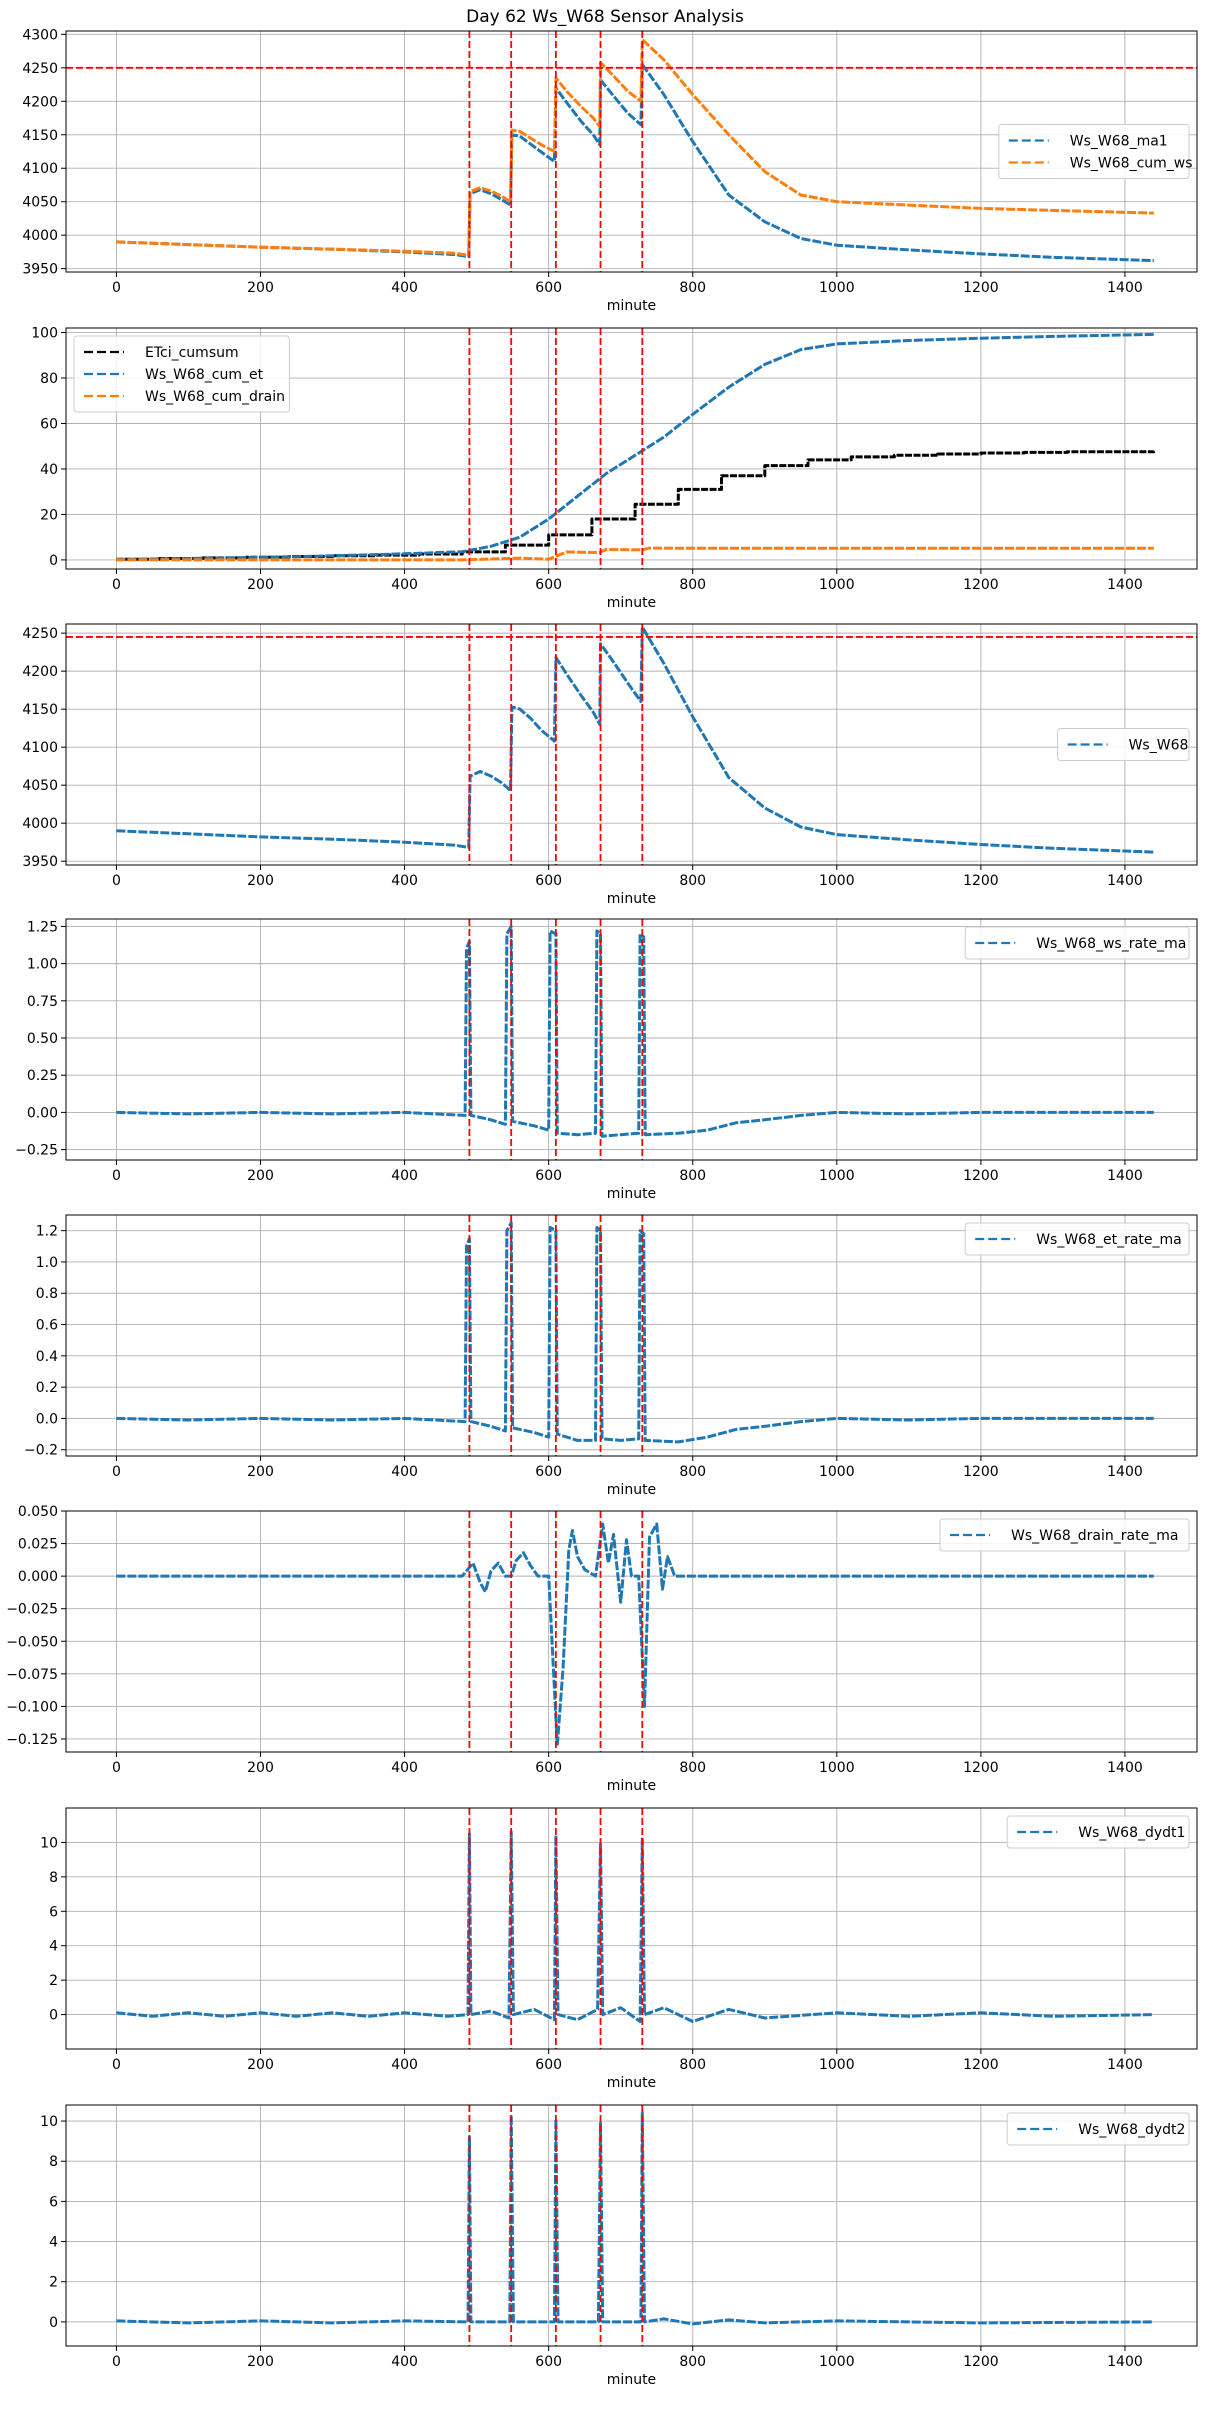 The height and width of the screenshot is (2411, 1211). I want to click on series-line-ws-w68-cum-ws, so click(635, 147).